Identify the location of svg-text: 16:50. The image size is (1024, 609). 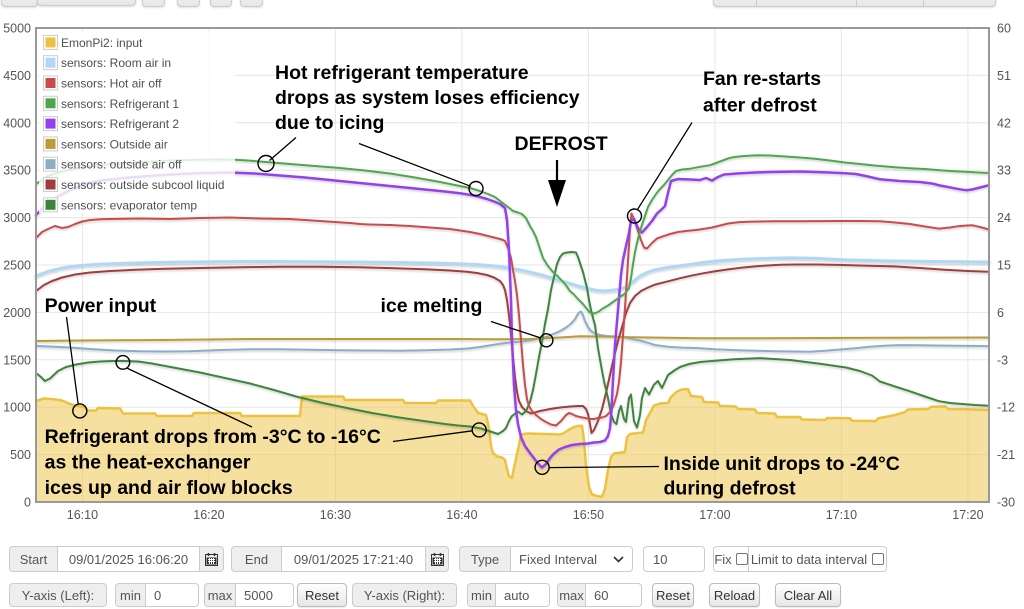
(588, 515).